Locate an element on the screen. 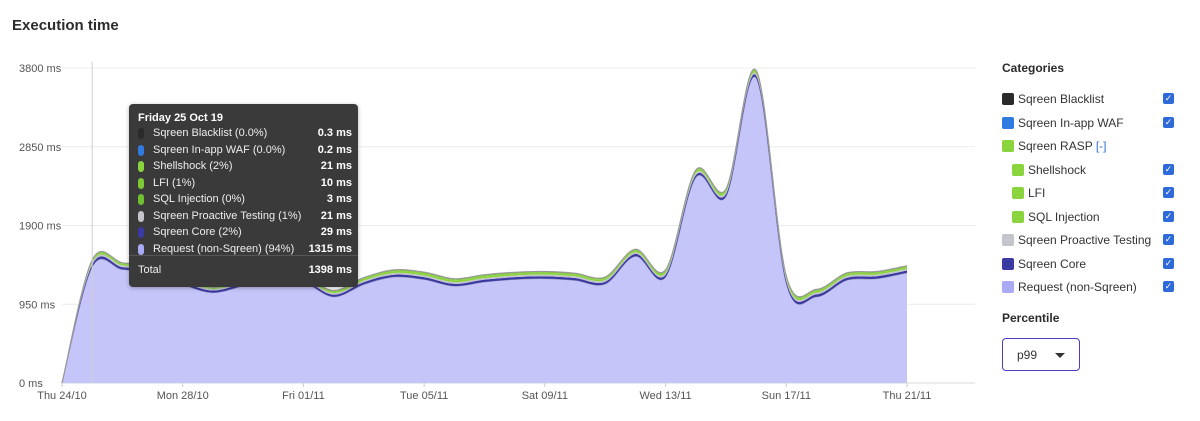 The width and height of the screenshot is (1200, 421). tooltip-row-value: 1315 ms is located at coordinates (330, 248).